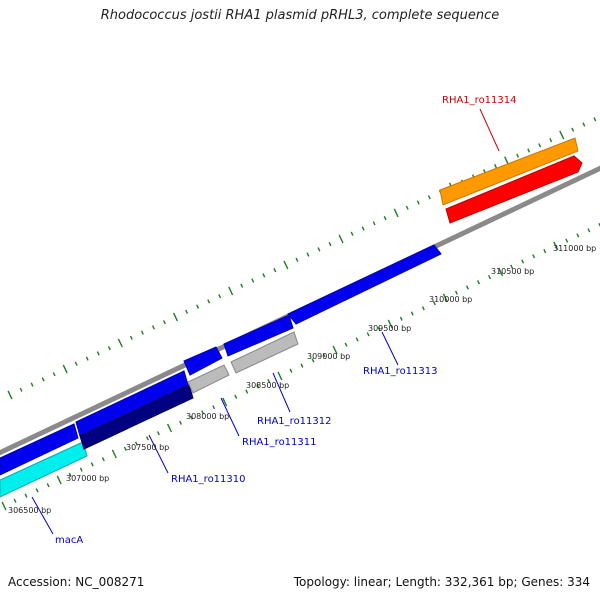 The height and width of the screenshot is (600, 600). What do you see at coordinates (69, 540) in the screenshot?
I see `gene-label-maca: macA` at bounding box center [69, 540].